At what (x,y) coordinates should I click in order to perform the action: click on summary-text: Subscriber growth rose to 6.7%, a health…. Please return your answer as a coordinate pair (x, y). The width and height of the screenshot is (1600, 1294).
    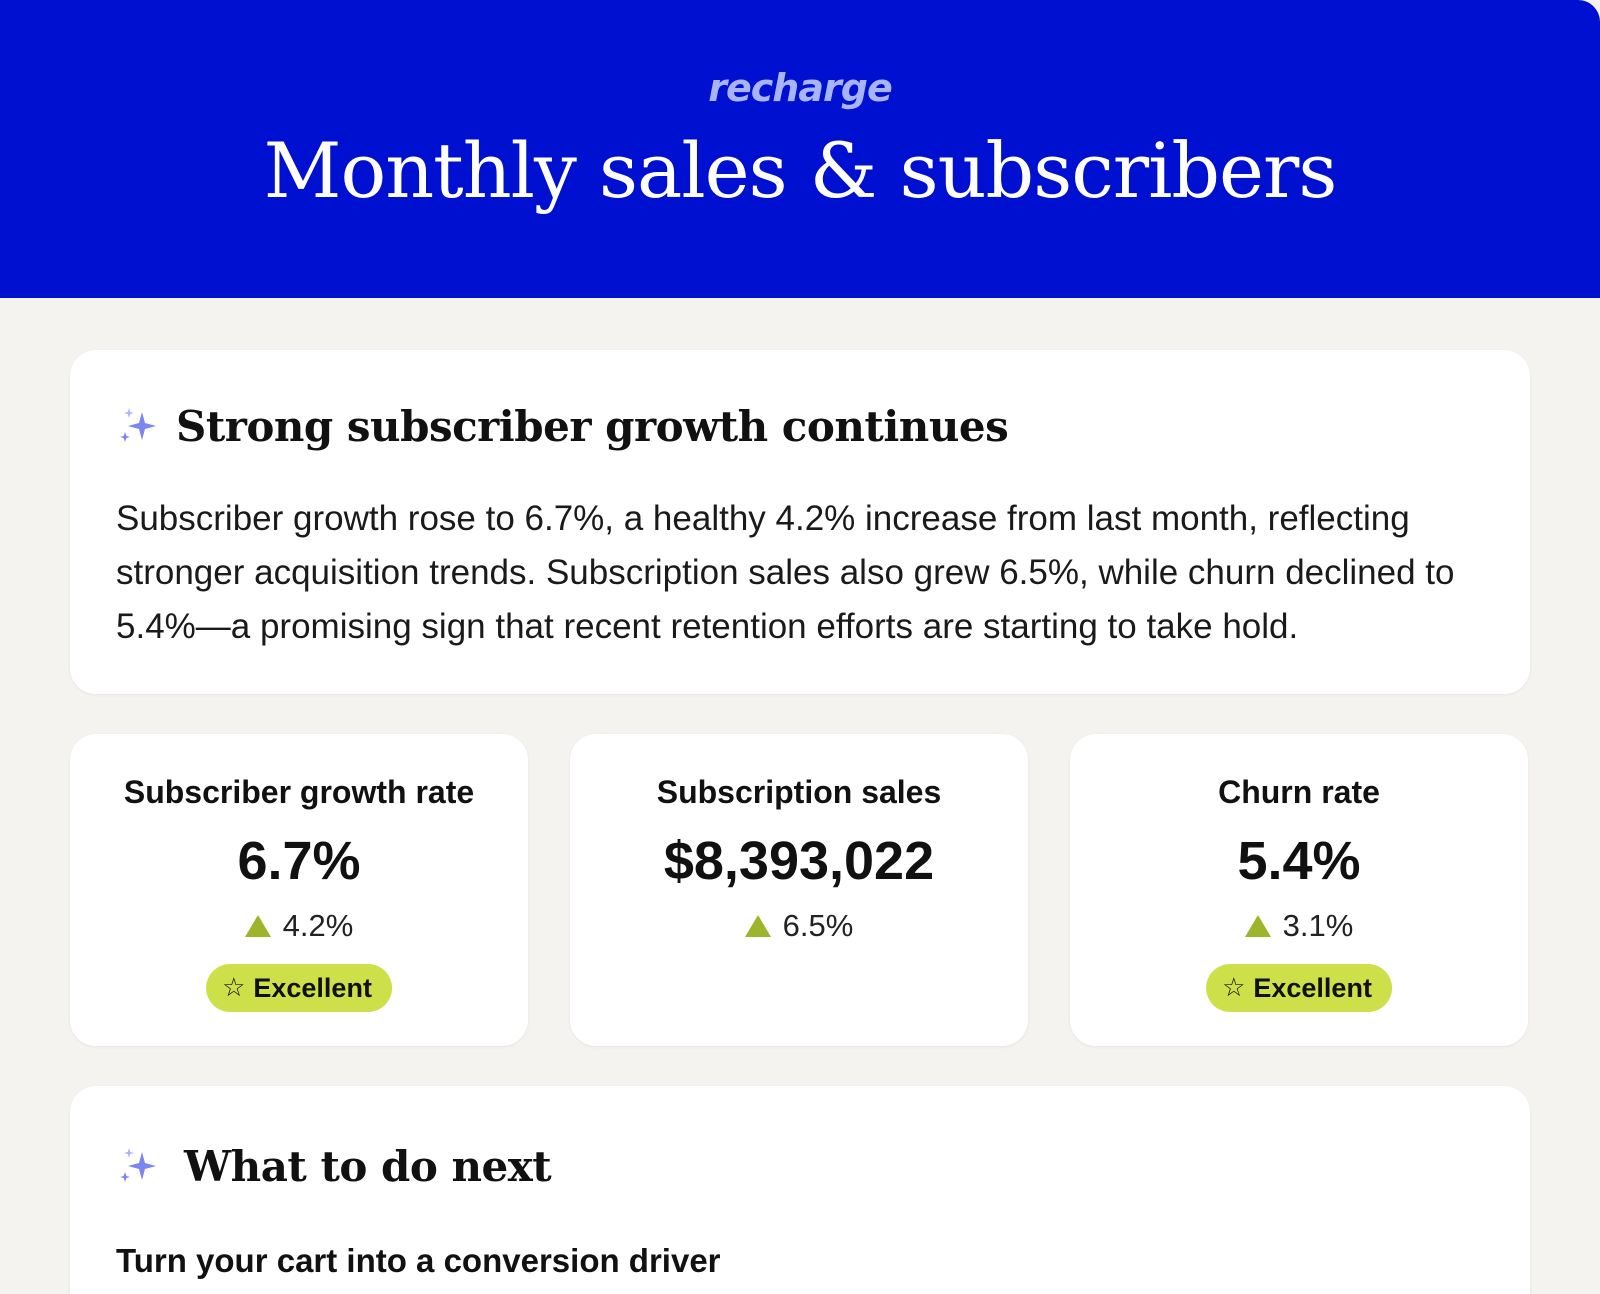
    Looking at the image, I should click on (785, 572).